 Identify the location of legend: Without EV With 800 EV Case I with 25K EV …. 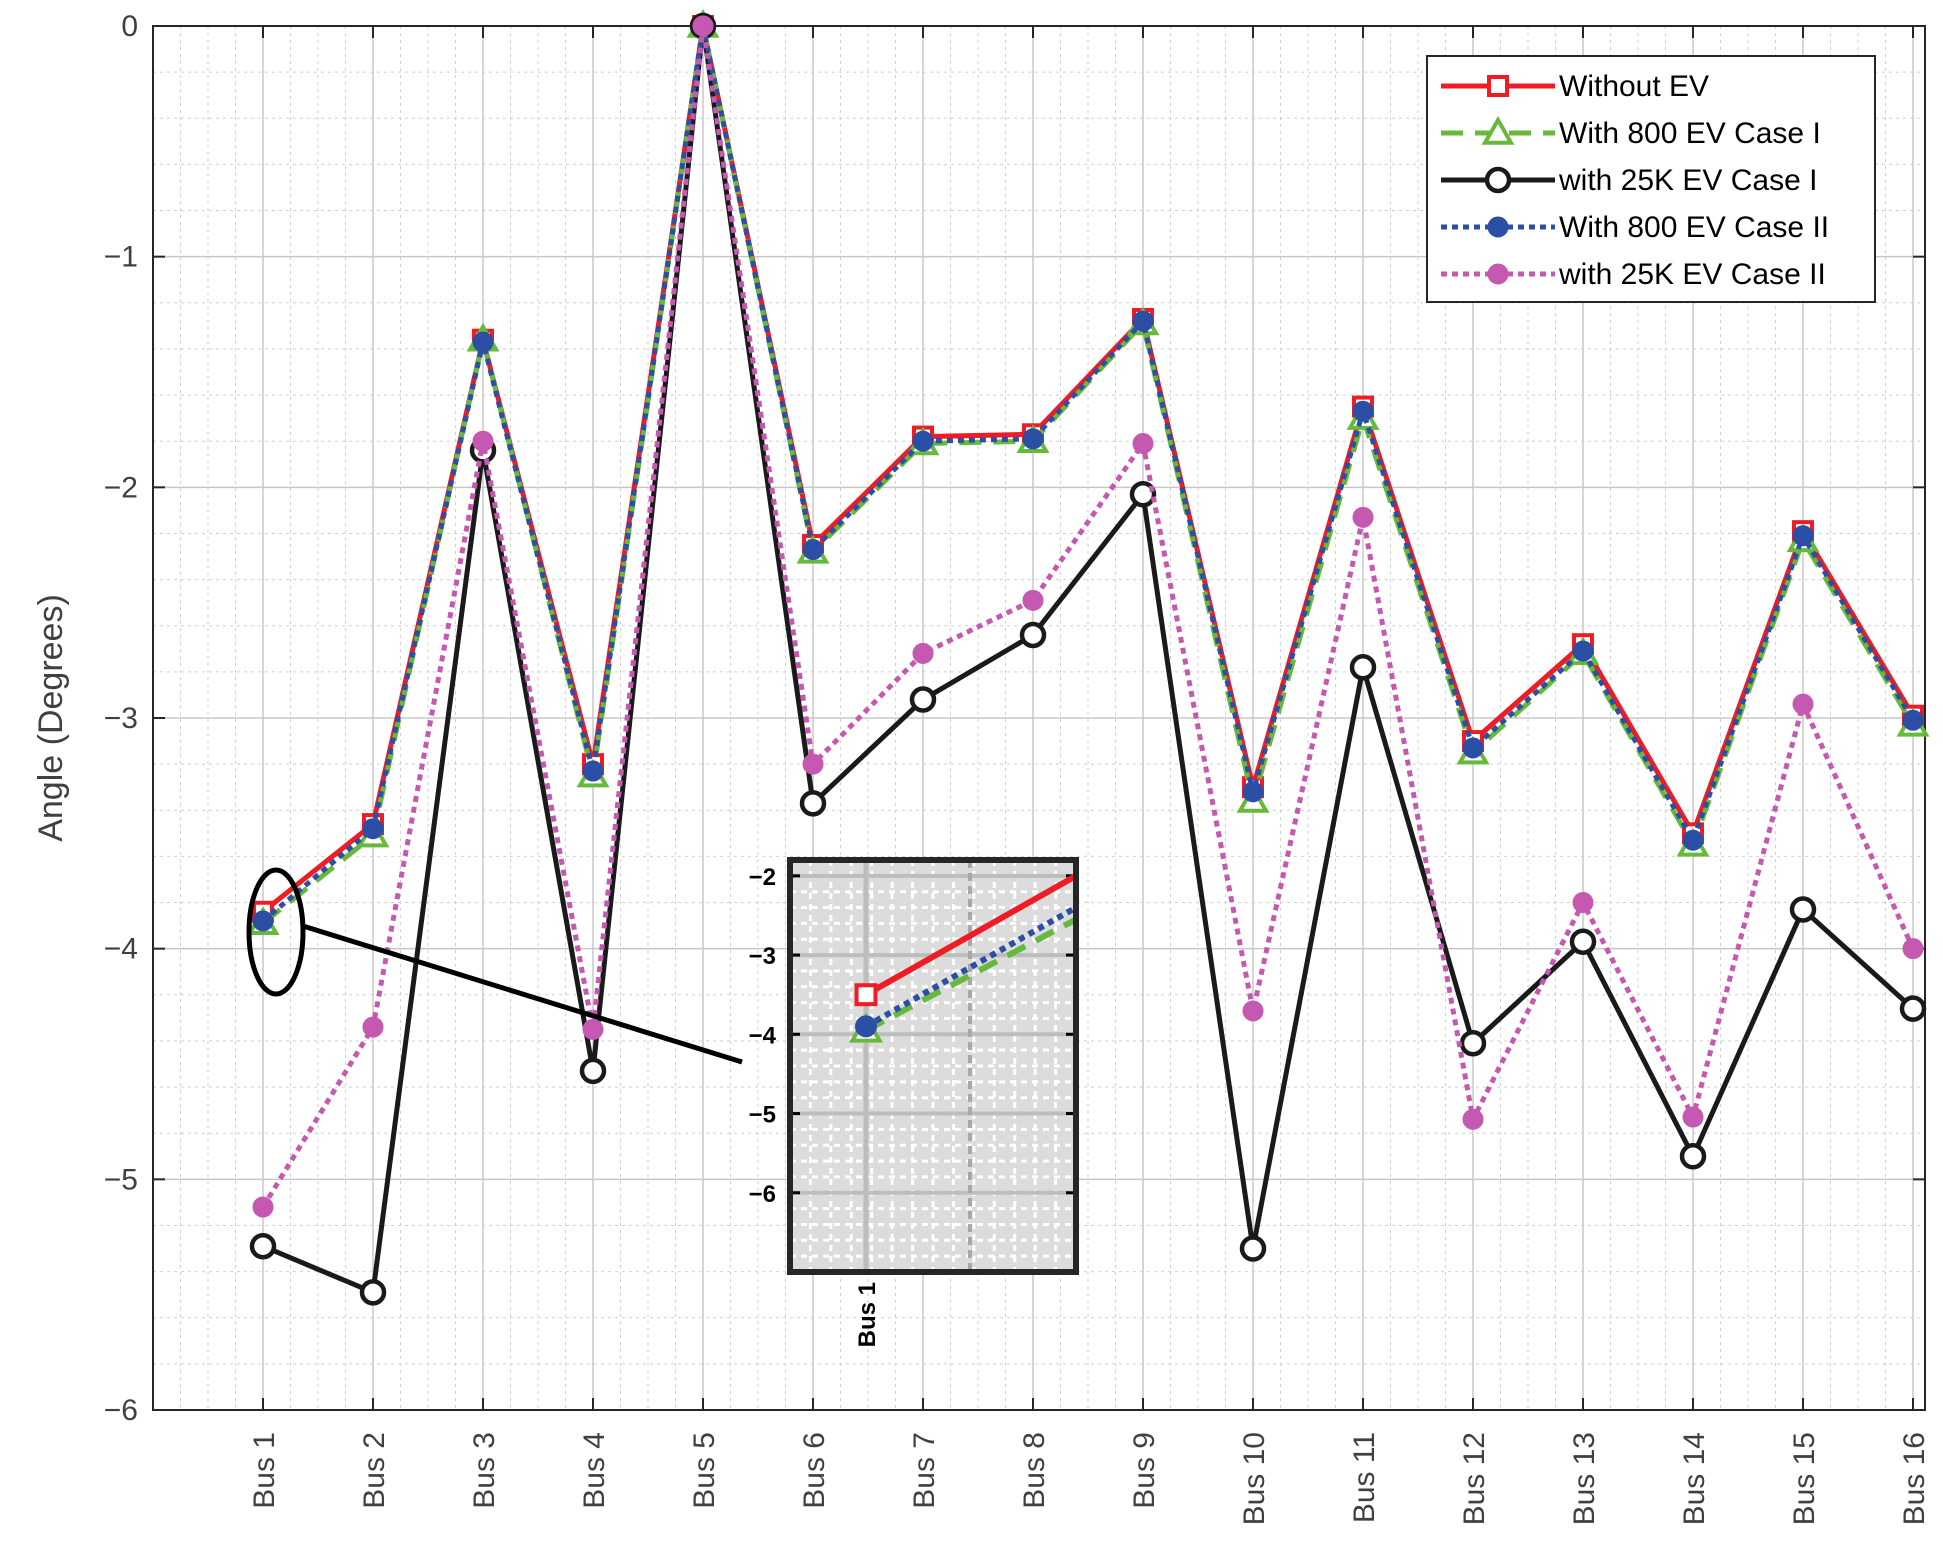
(1651, 179).